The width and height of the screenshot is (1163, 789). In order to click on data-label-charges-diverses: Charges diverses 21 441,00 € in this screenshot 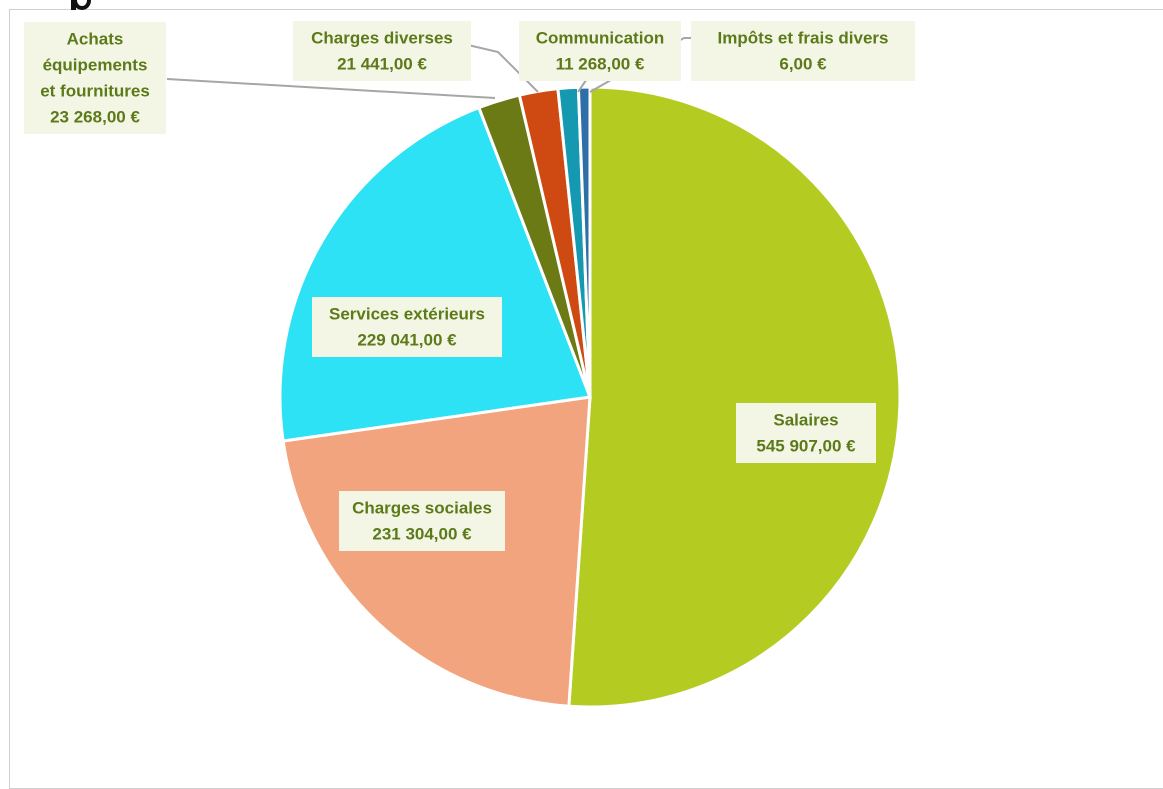, I will do `click(382, 51)`.